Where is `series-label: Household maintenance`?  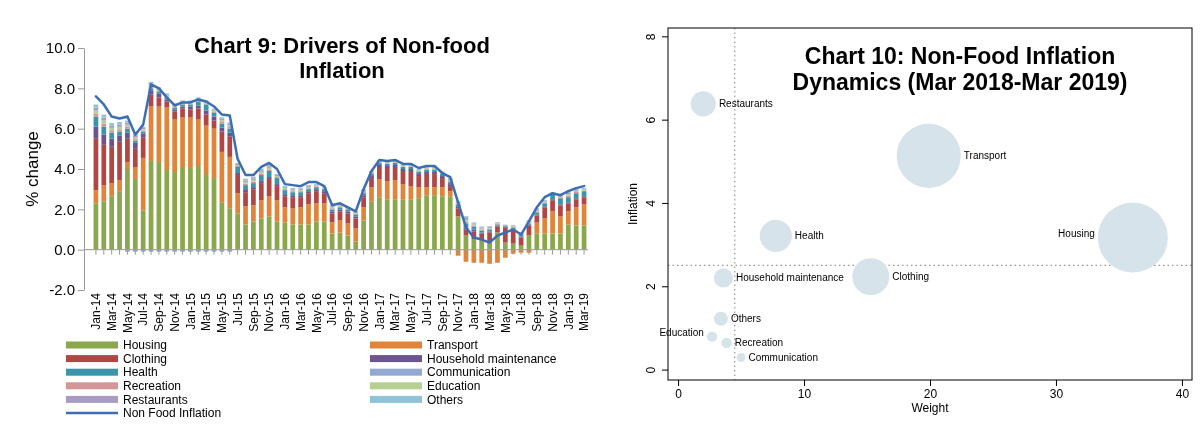 series-label: Household maintenance is located at coordinates (790, 278).